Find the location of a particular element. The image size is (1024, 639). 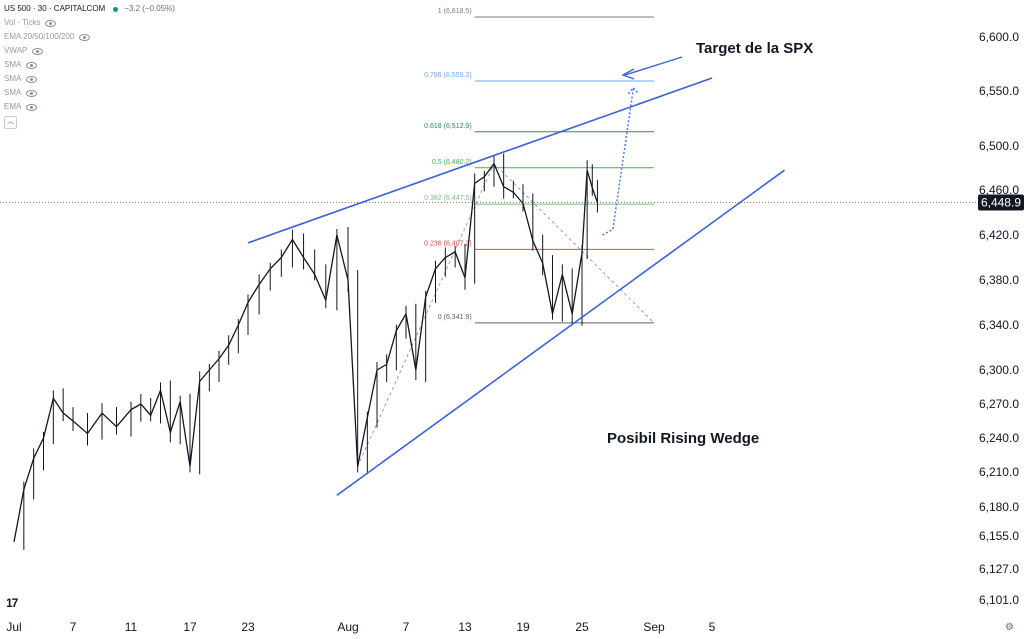

x-tick-label: 13 is located at coordinates (465, 627).